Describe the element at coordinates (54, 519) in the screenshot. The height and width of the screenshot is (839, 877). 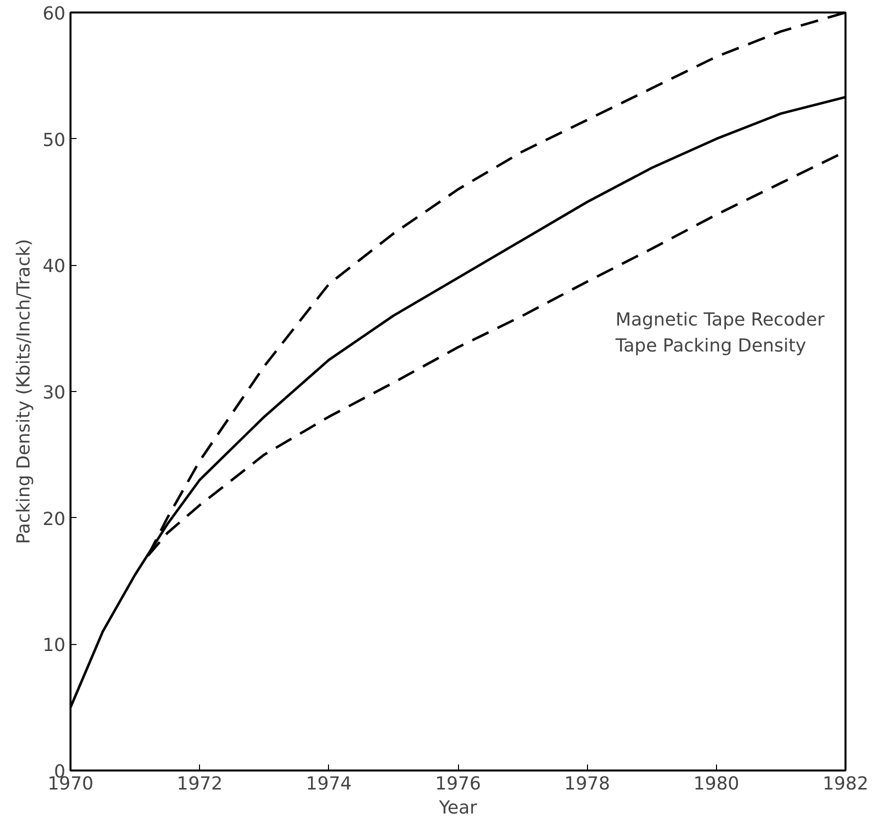
I see `y-tick-label: 20` at that location.